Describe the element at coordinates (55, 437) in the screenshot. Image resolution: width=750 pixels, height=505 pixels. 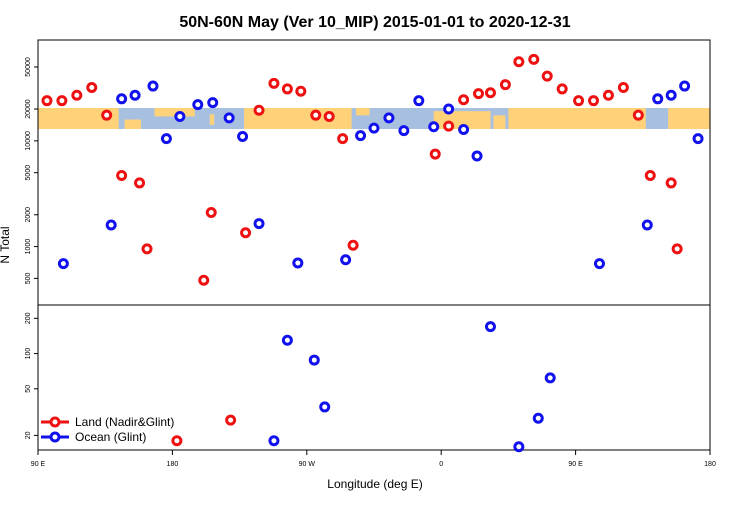
I see `legend-ocean-marker` at that location.